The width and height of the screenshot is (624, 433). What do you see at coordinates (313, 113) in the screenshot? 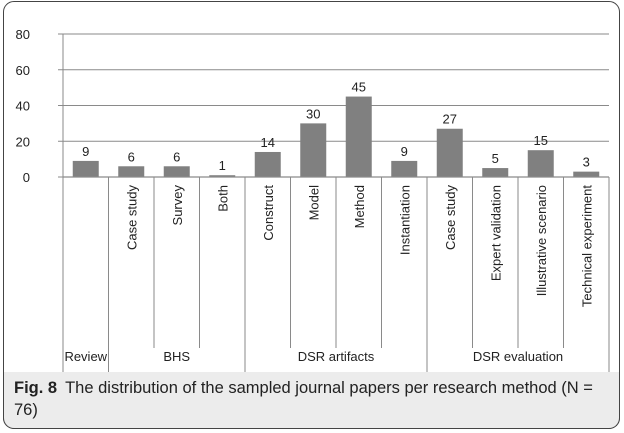
I see `data-label: 30` at bounding box center [313, 113].